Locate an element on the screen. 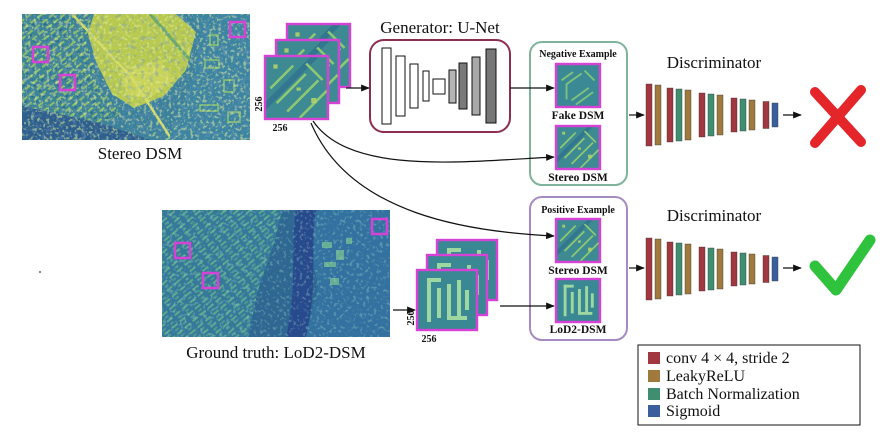 This screenshot has width=891, height=439. lod2-dsm-patch is located at coordinates (578, 300).